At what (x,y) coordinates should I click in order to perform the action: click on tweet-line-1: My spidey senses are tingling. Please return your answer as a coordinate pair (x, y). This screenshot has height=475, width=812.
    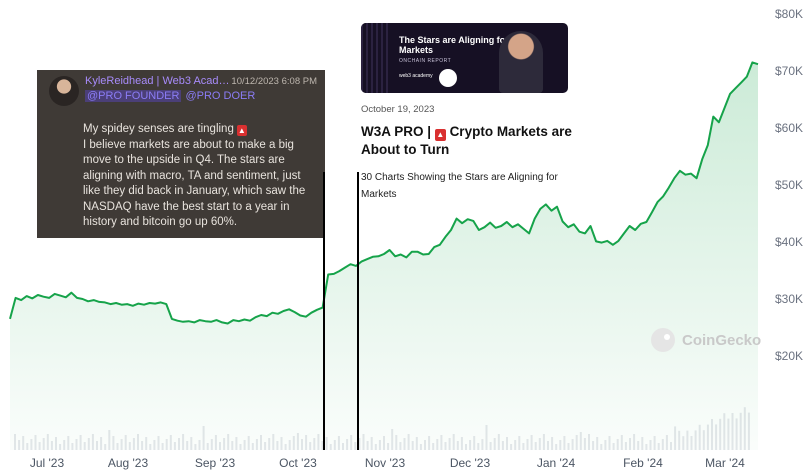
    Looking at the image, I should click on (158, 129).